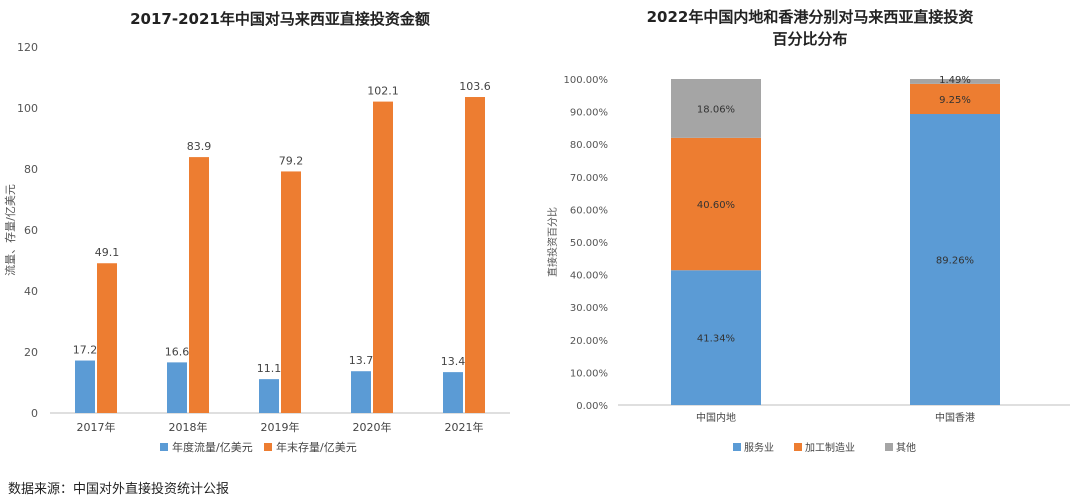  I want to click on data-label: 1.49%, so click(955, 80).